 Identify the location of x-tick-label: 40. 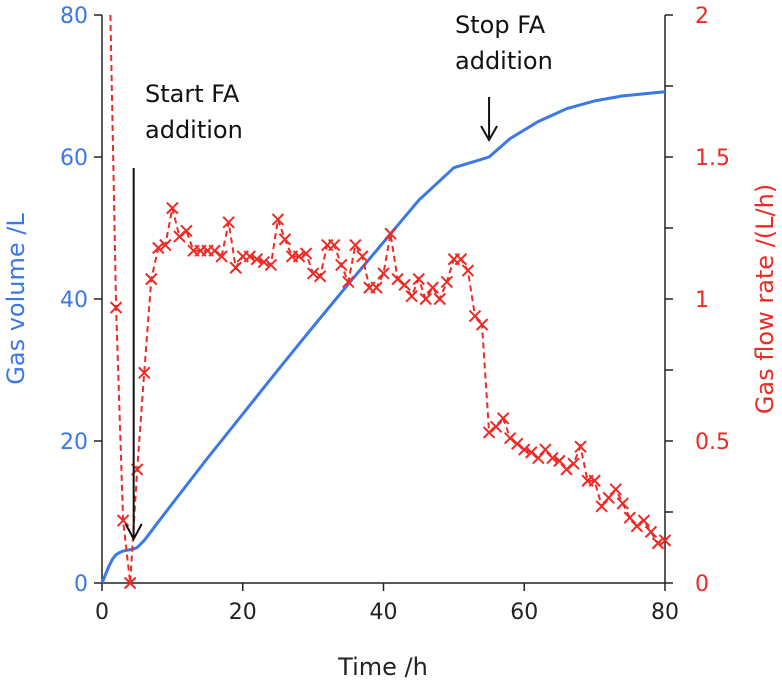
(384, 612).